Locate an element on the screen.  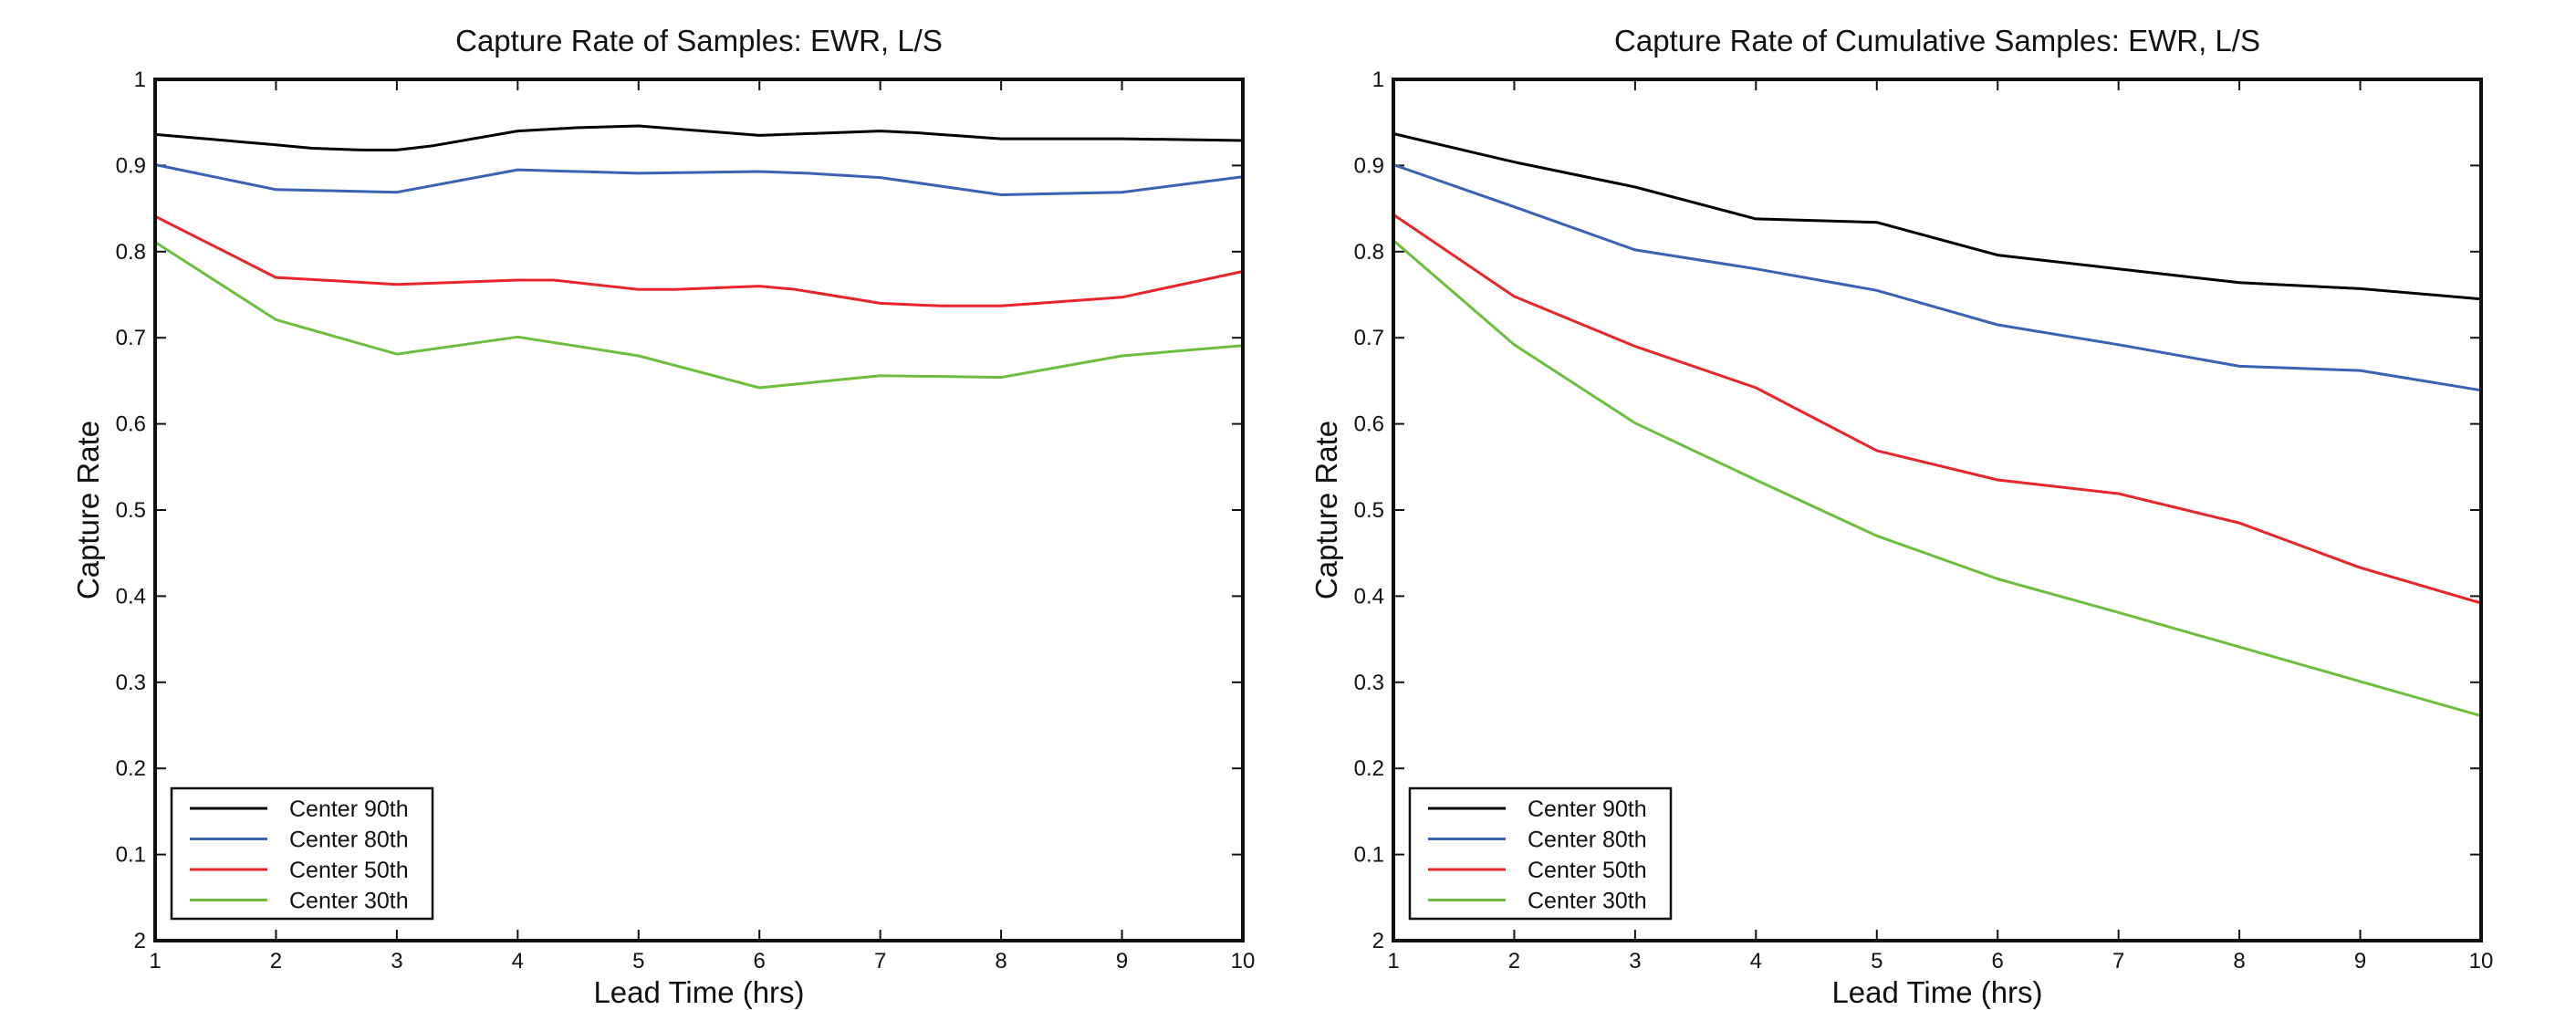
series-line-center-50th is located at coordinates (699, 261).